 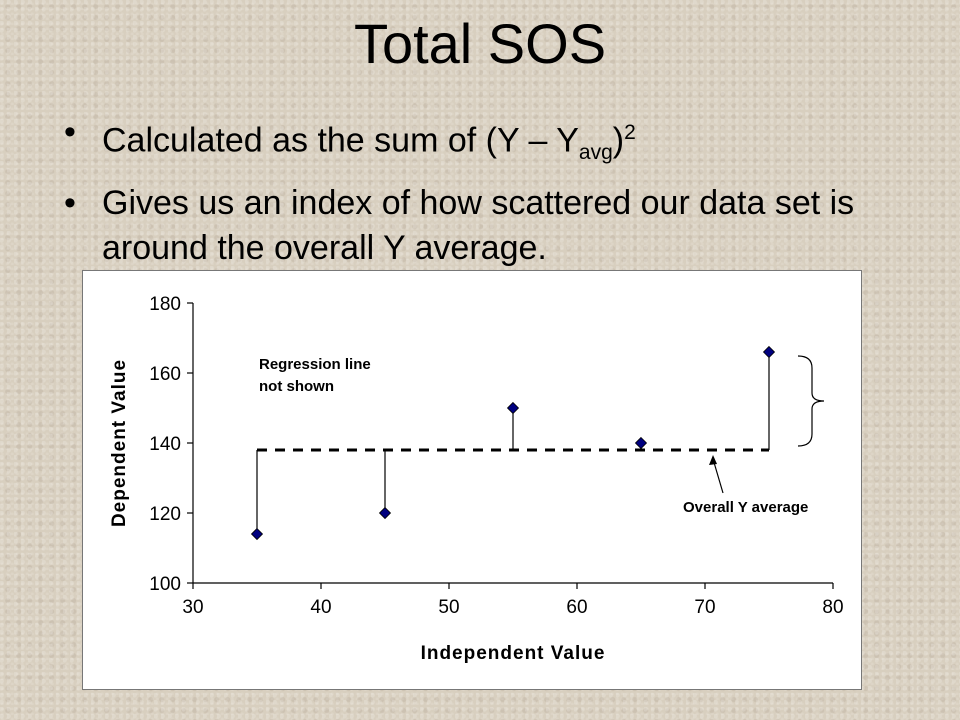 What do you see at coordinates (296, 386) in the screenshot?
I see `regression-note-line-2: not shown` at bounding box center [296, 386].